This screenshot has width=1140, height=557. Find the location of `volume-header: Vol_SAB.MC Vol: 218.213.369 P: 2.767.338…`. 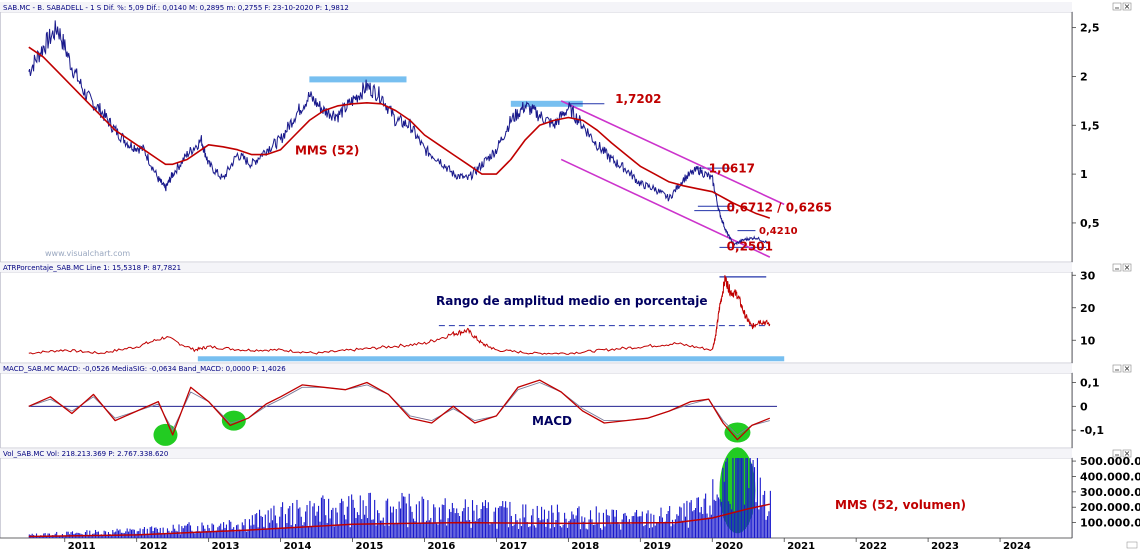

volume-header: Vol_SAB.MC Vol: 218.213.369 P: 2.767.338… is located at coordinates (85, 454).